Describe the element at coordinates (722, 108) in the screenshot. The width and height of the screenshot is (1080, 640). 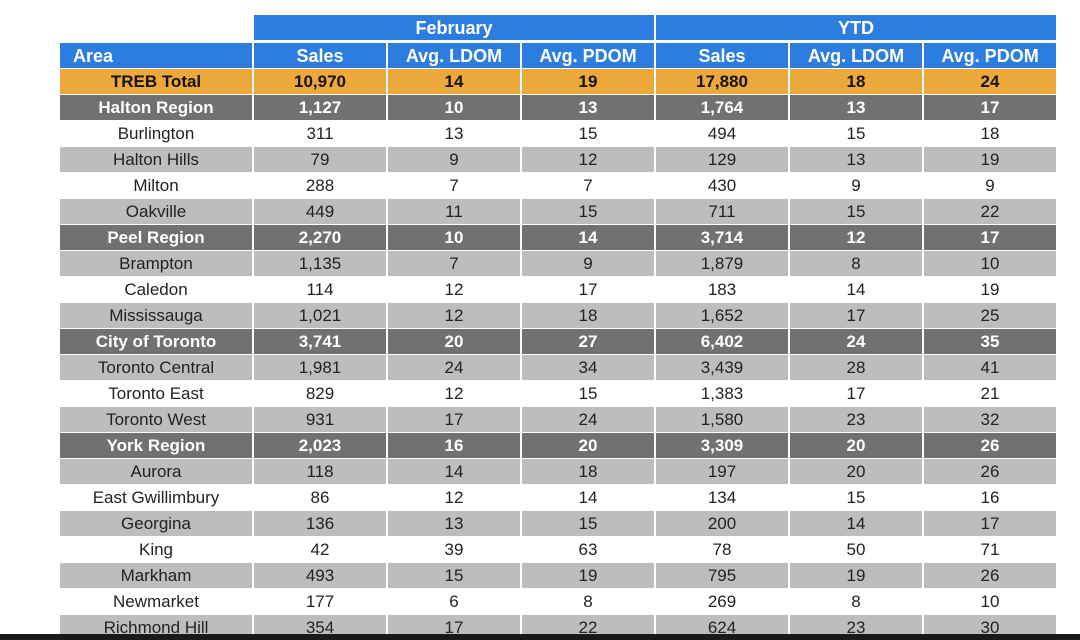
I see `ytd-sales-cell: 1,764` at that location.